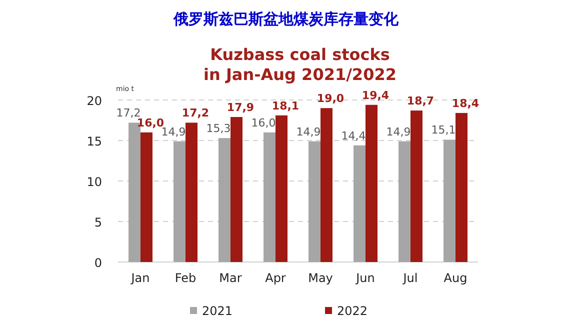 This screenshot has height=327, width=572. Describe the element at coordinates (420, 101) in the screenshot. I see `data-label: 18,7` at that location.